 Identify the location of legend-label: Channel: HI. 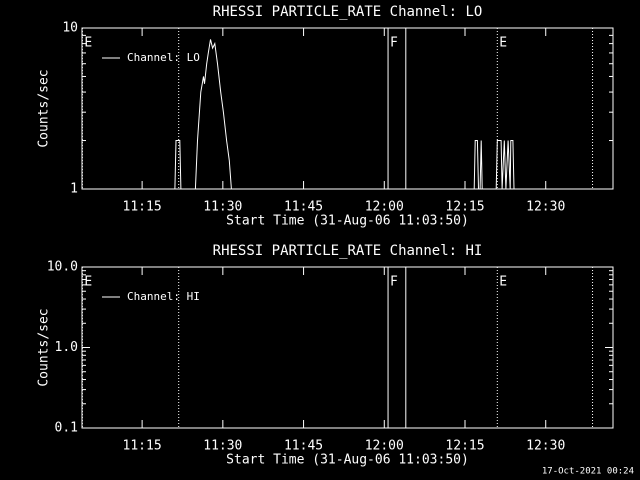
(163, 296).